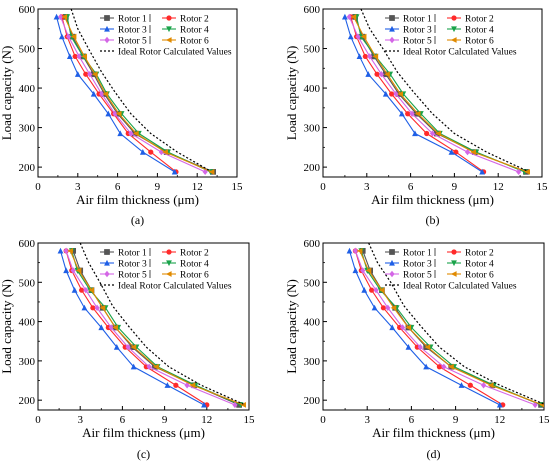 The image size is (550, 461). I want to click on y-tick-label: 400, so click(27, 89).